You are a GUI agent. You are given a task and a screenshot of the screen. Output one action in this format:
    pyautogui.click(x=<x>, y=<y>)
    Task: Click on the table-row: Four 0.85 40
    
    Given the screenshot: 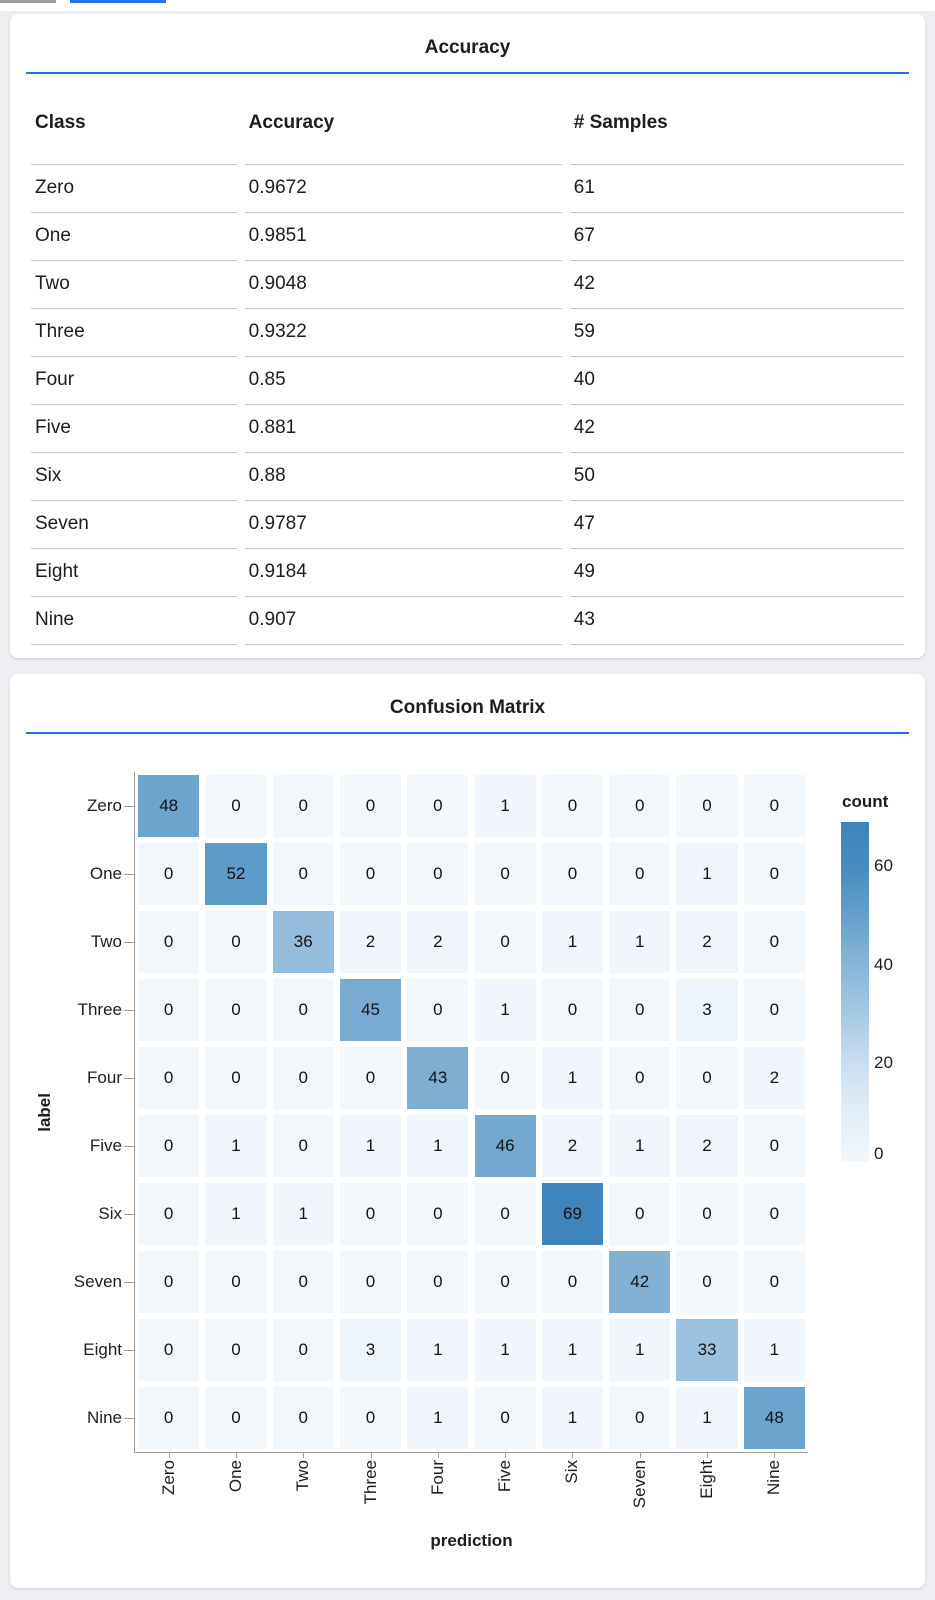 What is the action you would take?
    pyautogui.click(x=467, y=380)
    